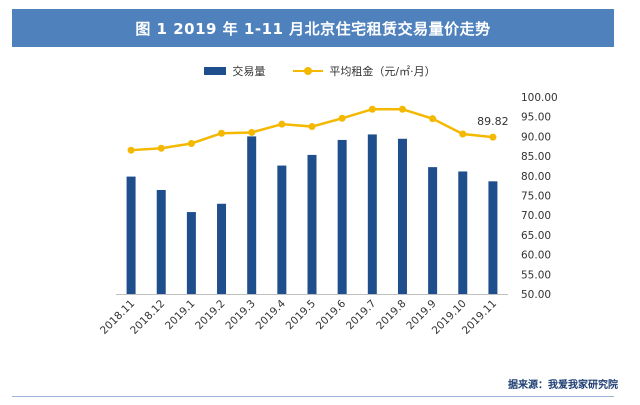 This screenshot has width=640, height=405. What do you see at coordinates (536, 177) in the screenshot?
I see `y-tick-label: 80.00` at bounding box center [536, 177].